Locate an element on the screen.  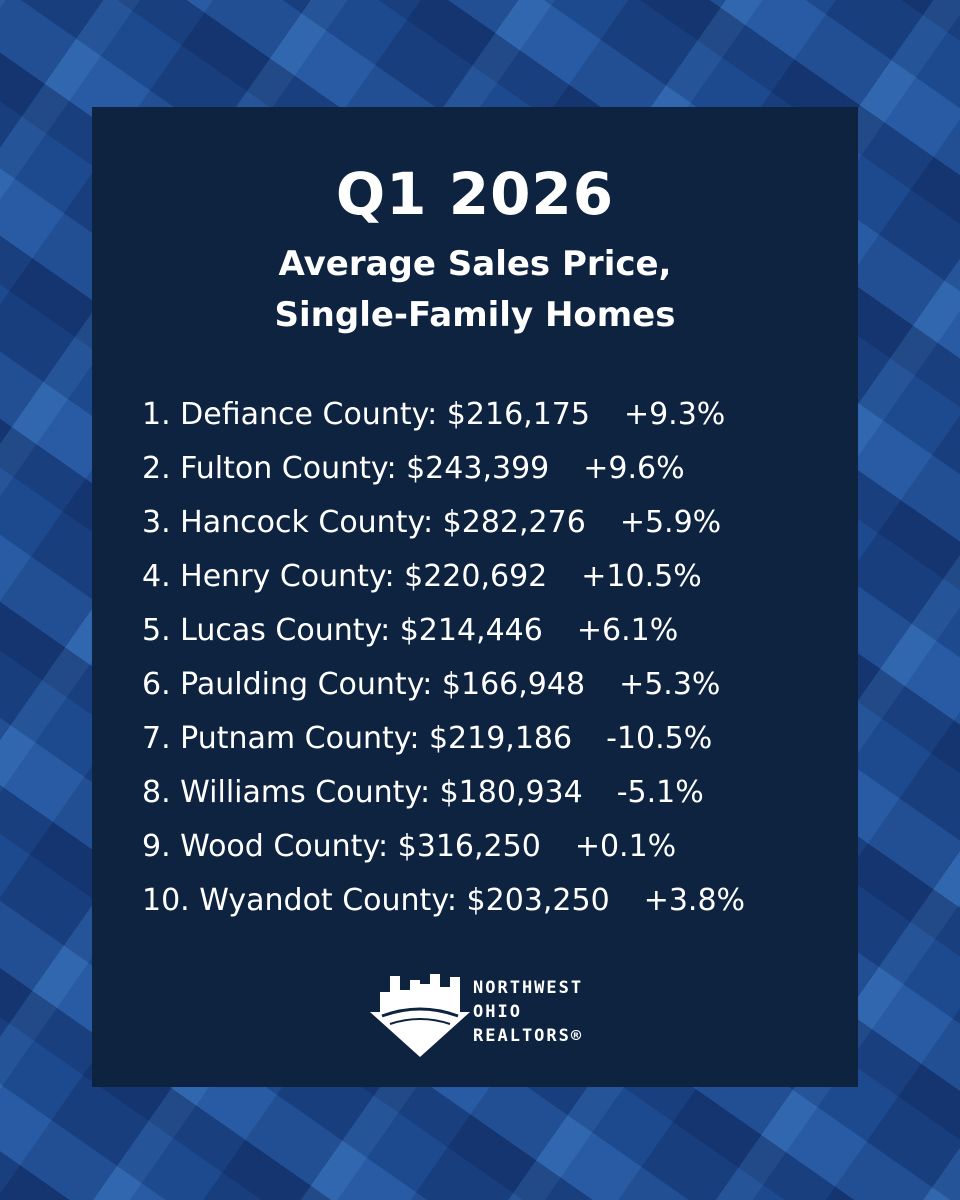
list-row: 6. Paulding County: $166,948 +5.3% is located at coordinates (443, 684).